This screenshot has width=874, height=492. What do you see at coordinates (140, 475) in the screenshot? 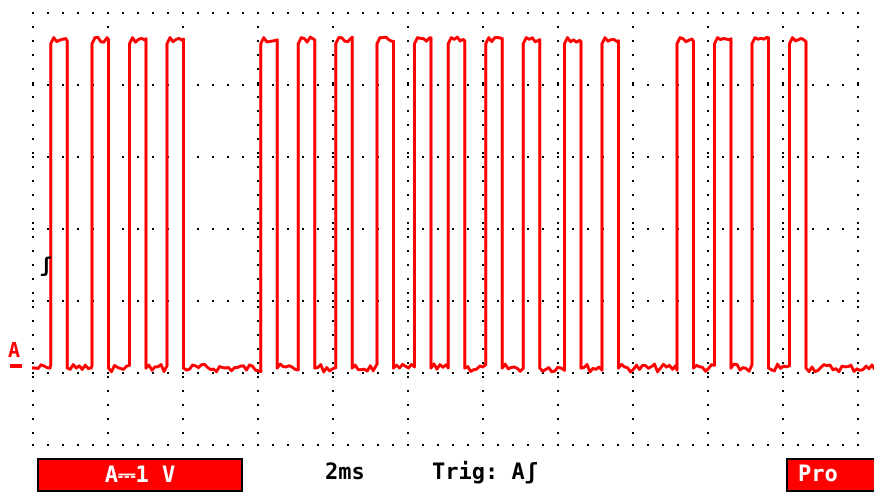
I see `channel-a-scale-button: A⎓1 V` at bounding box center [140, 475].